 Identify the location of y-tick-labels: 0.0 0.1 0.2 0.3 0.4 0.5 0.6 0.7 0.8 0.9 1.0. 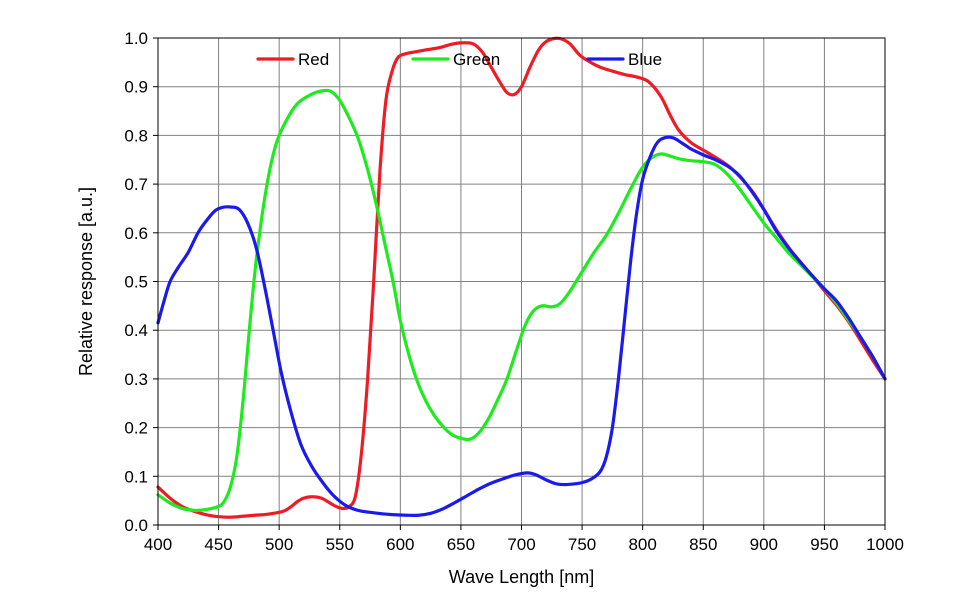
(141, 282).